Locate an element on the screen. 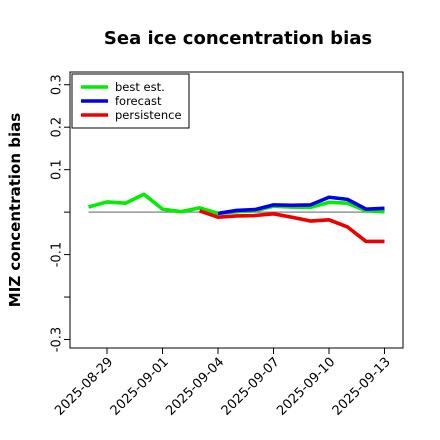 The width and height of the screenshot is (440, 440). x-tick-label: 2025-09-07 is located at coordinates (251, 387).